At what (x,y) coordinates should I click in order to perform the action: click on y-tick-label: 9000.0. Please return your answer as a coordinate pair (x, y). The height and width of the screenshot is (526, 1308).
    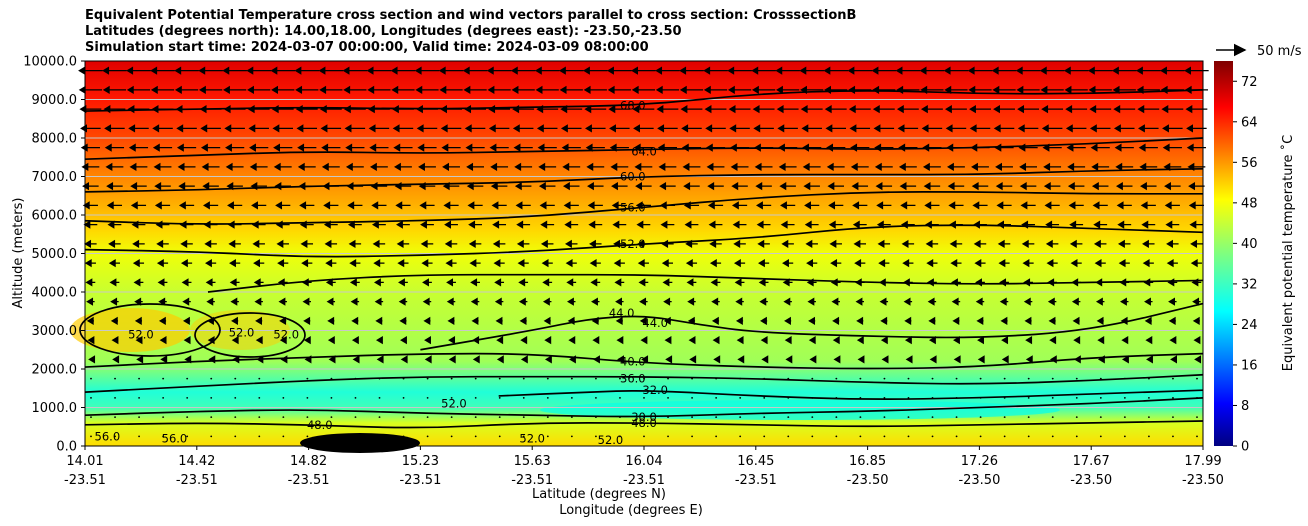
    Looking at the image, I should click on (55, 100).